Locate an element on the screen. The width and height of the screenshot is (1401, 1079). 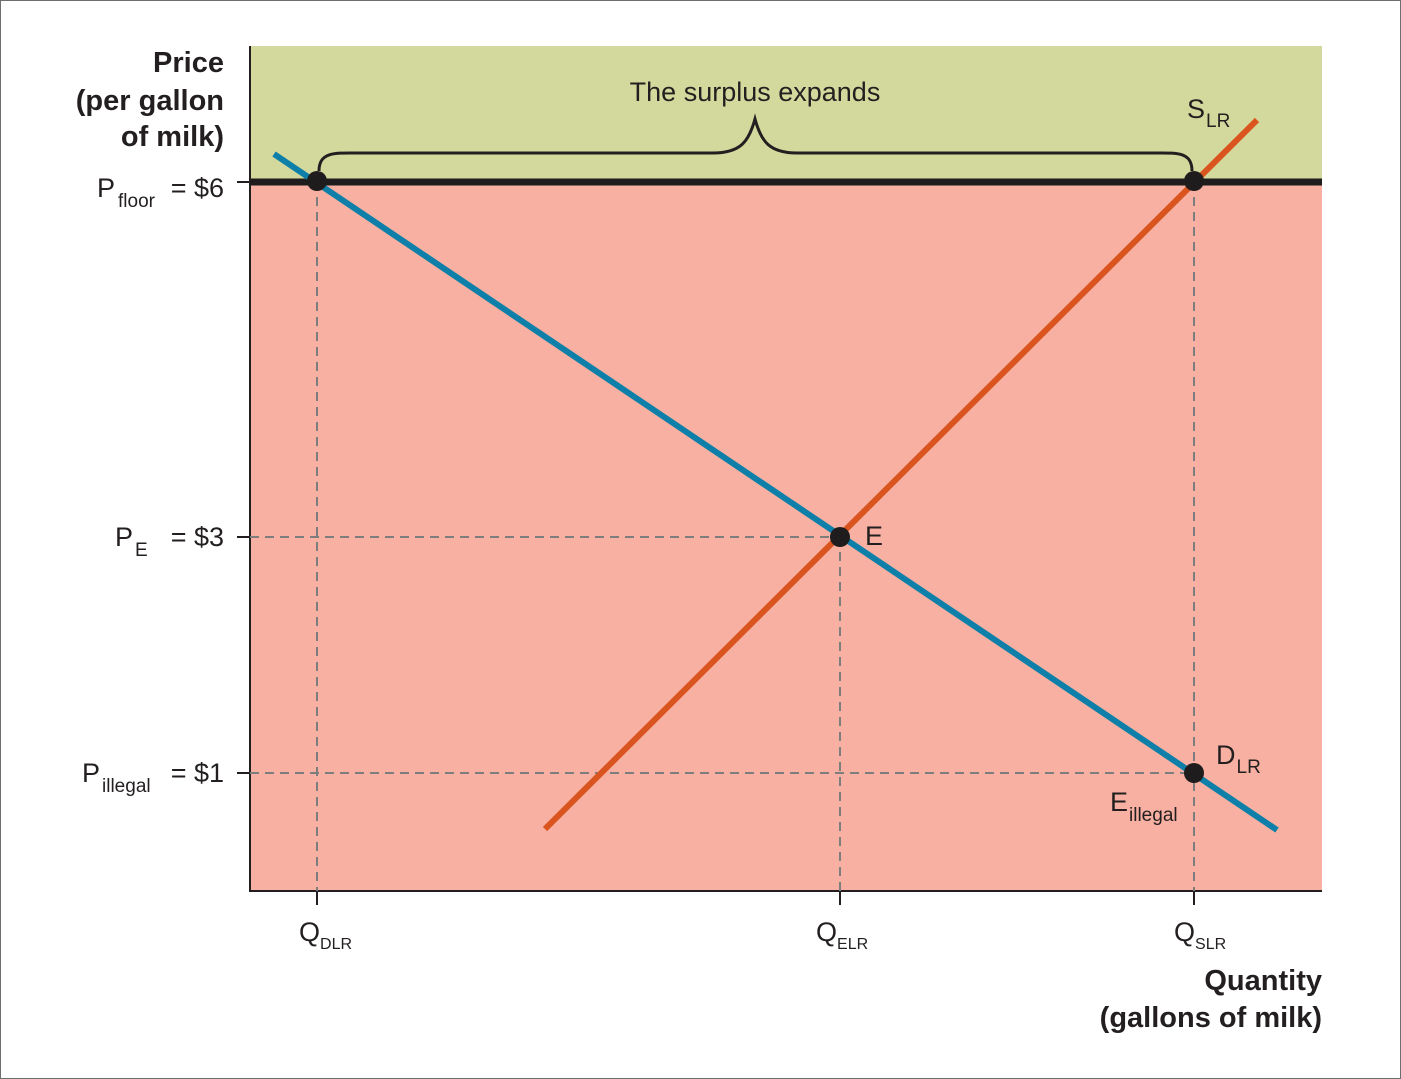
illegal-equilibrium-label: Eillegal is located at coordinates (1144, 806).